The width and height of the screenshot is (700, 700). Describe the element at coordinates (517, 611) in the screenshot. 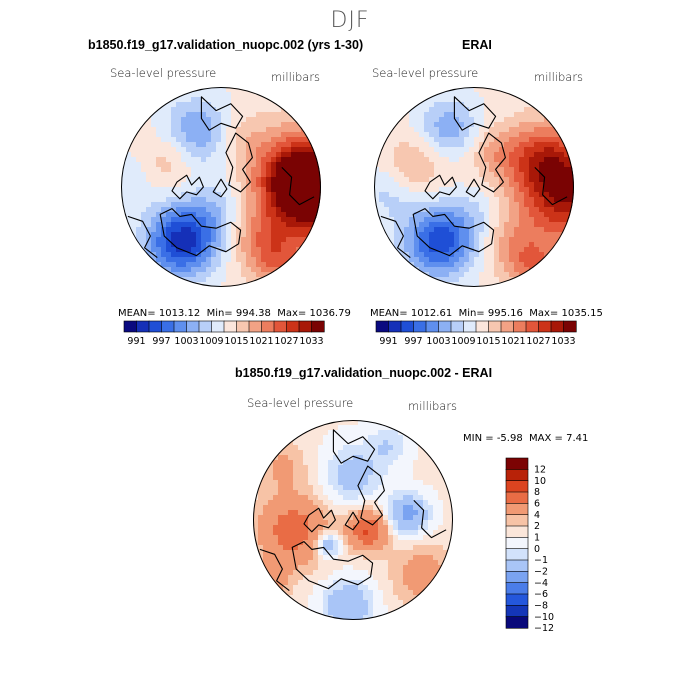

I see `panel3-colorbar-swatch` at that location.